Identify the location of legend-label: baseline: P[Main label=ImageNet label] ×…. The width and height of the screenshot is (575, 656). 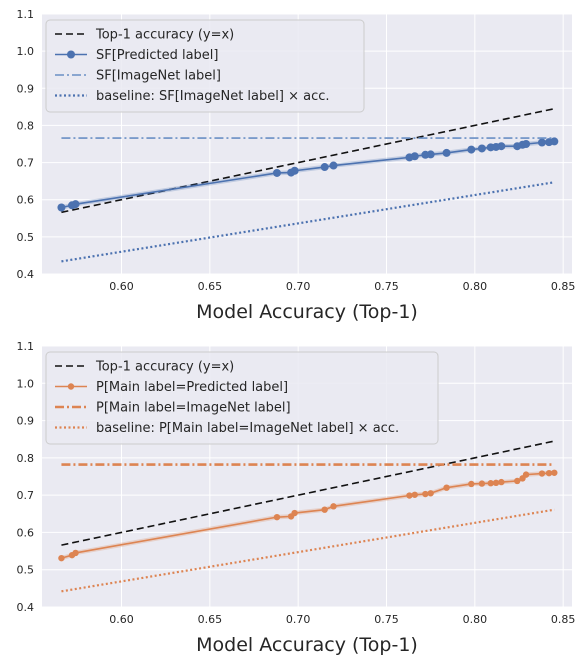
(247, 428).